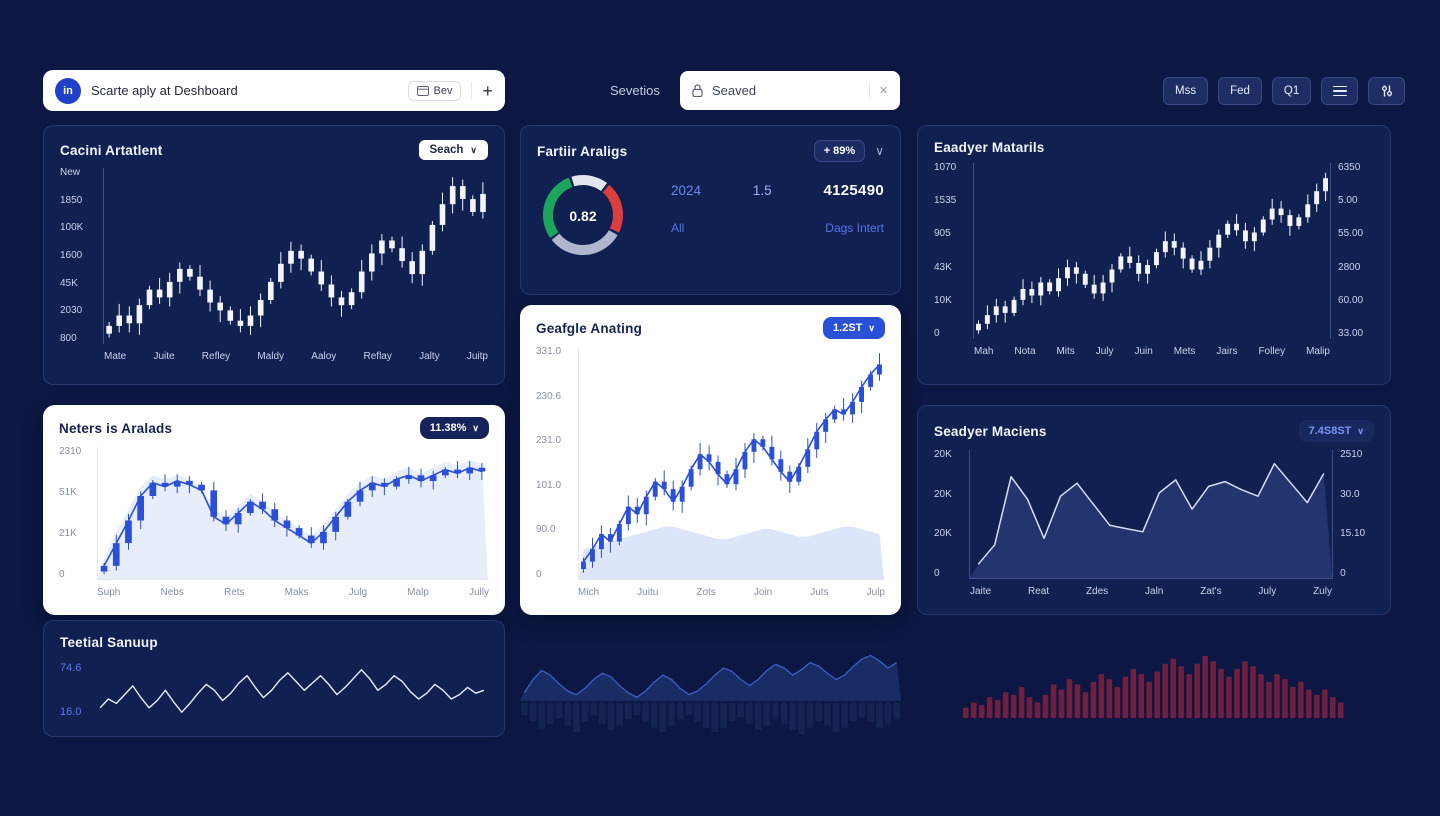 Image resolution: width=1440 pixels, height=816 pixels. Describe the element at coordinates (790, 90) in the screenshot. I see `saved-search-input: Seaved ×` at that location.